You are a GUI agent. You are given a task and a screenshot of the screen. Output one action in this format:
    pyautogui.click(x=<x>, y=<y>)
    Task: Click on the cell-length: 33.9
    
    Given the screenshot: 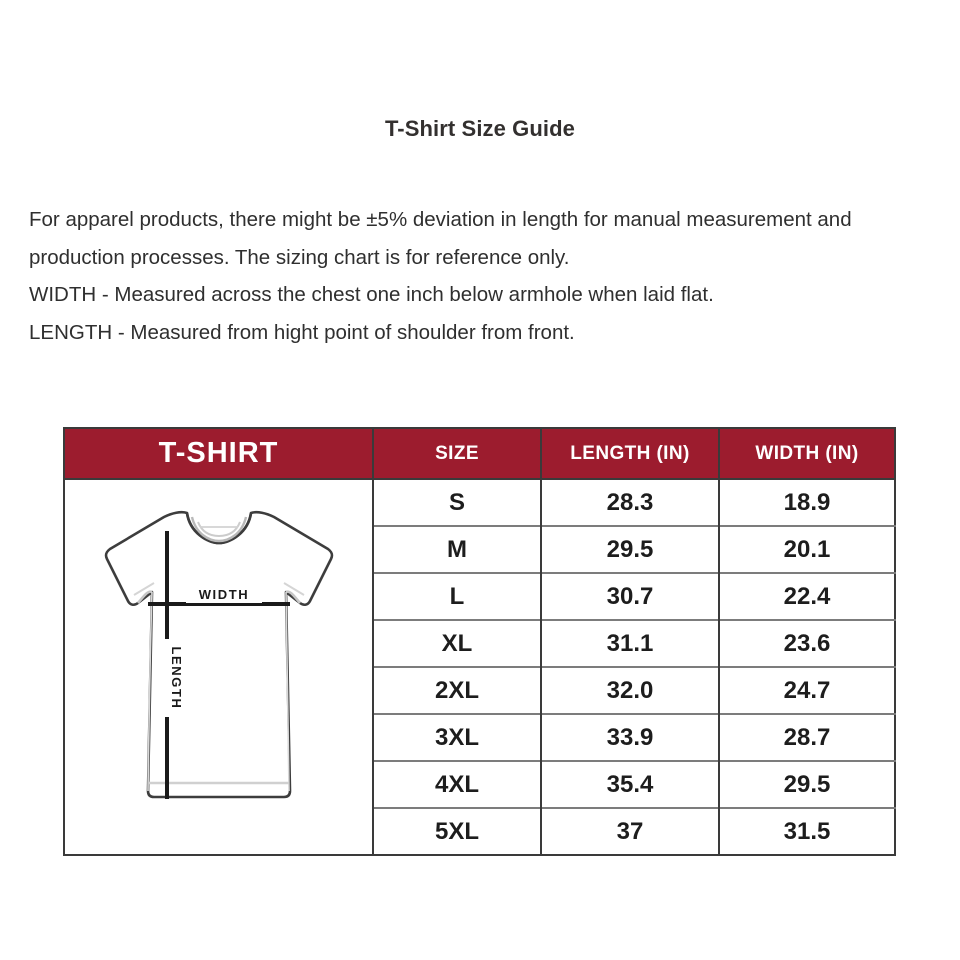 What is the action you would take?
    pyautogui.click(x=630, y=737)
    